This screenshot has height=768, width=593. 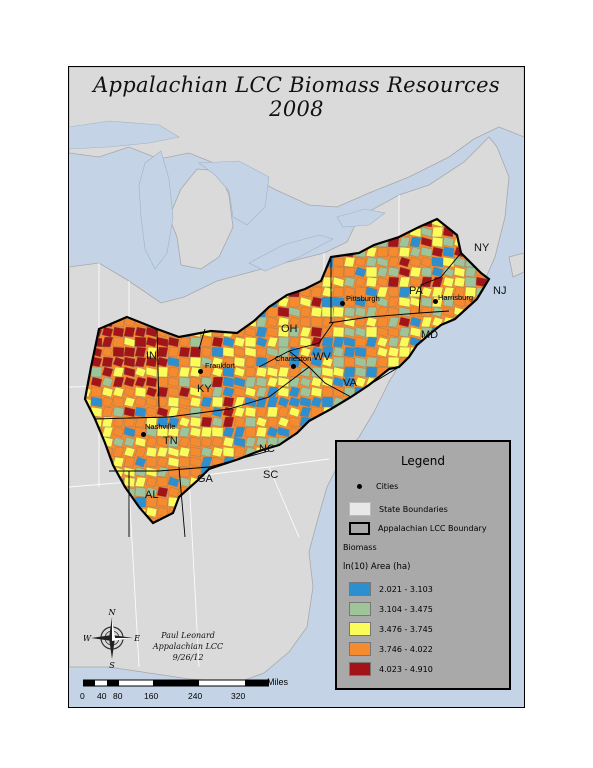 What do you see at coordinates (413, 509) in the screenshot?
I see `legend-state-boundaries-label: State Boundaries` at bounding box center [413, 509].